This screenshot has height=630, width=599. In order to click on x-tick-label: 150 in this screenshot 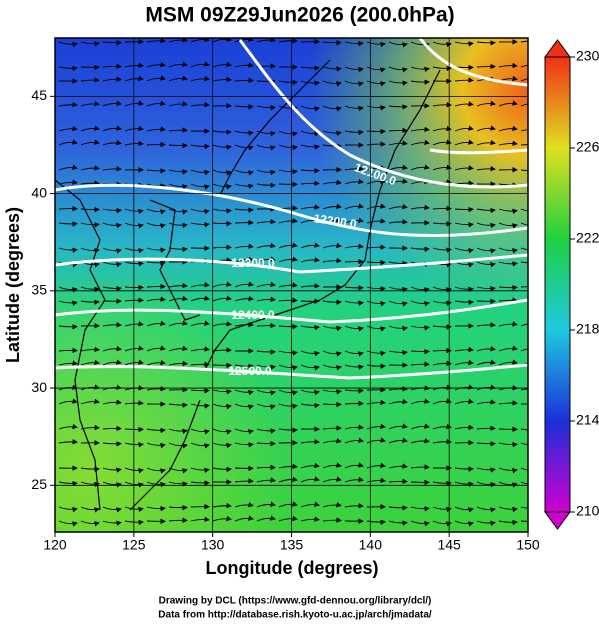, I will do `click(528, 545)`.